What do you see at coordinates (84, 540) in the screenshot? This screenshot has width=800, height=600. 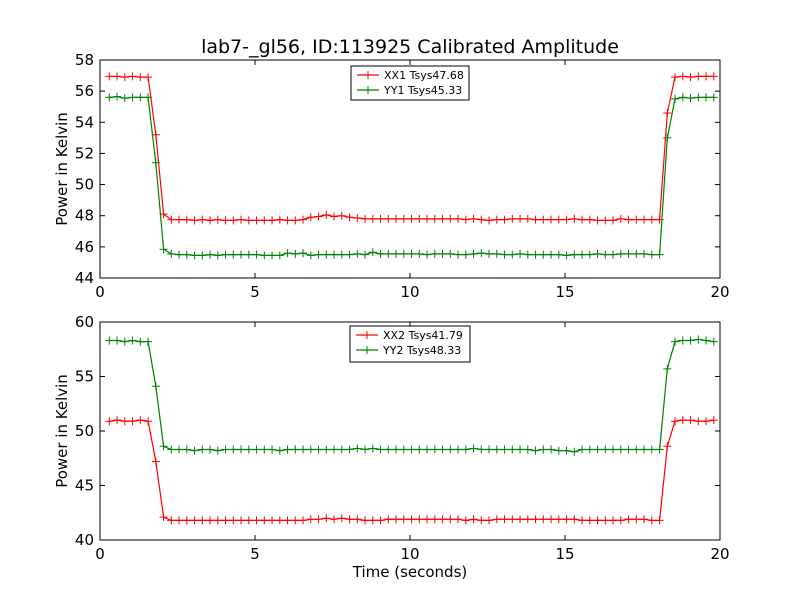 I see `bottom-y-tick-label: 40` at bounding box center [84, 540].